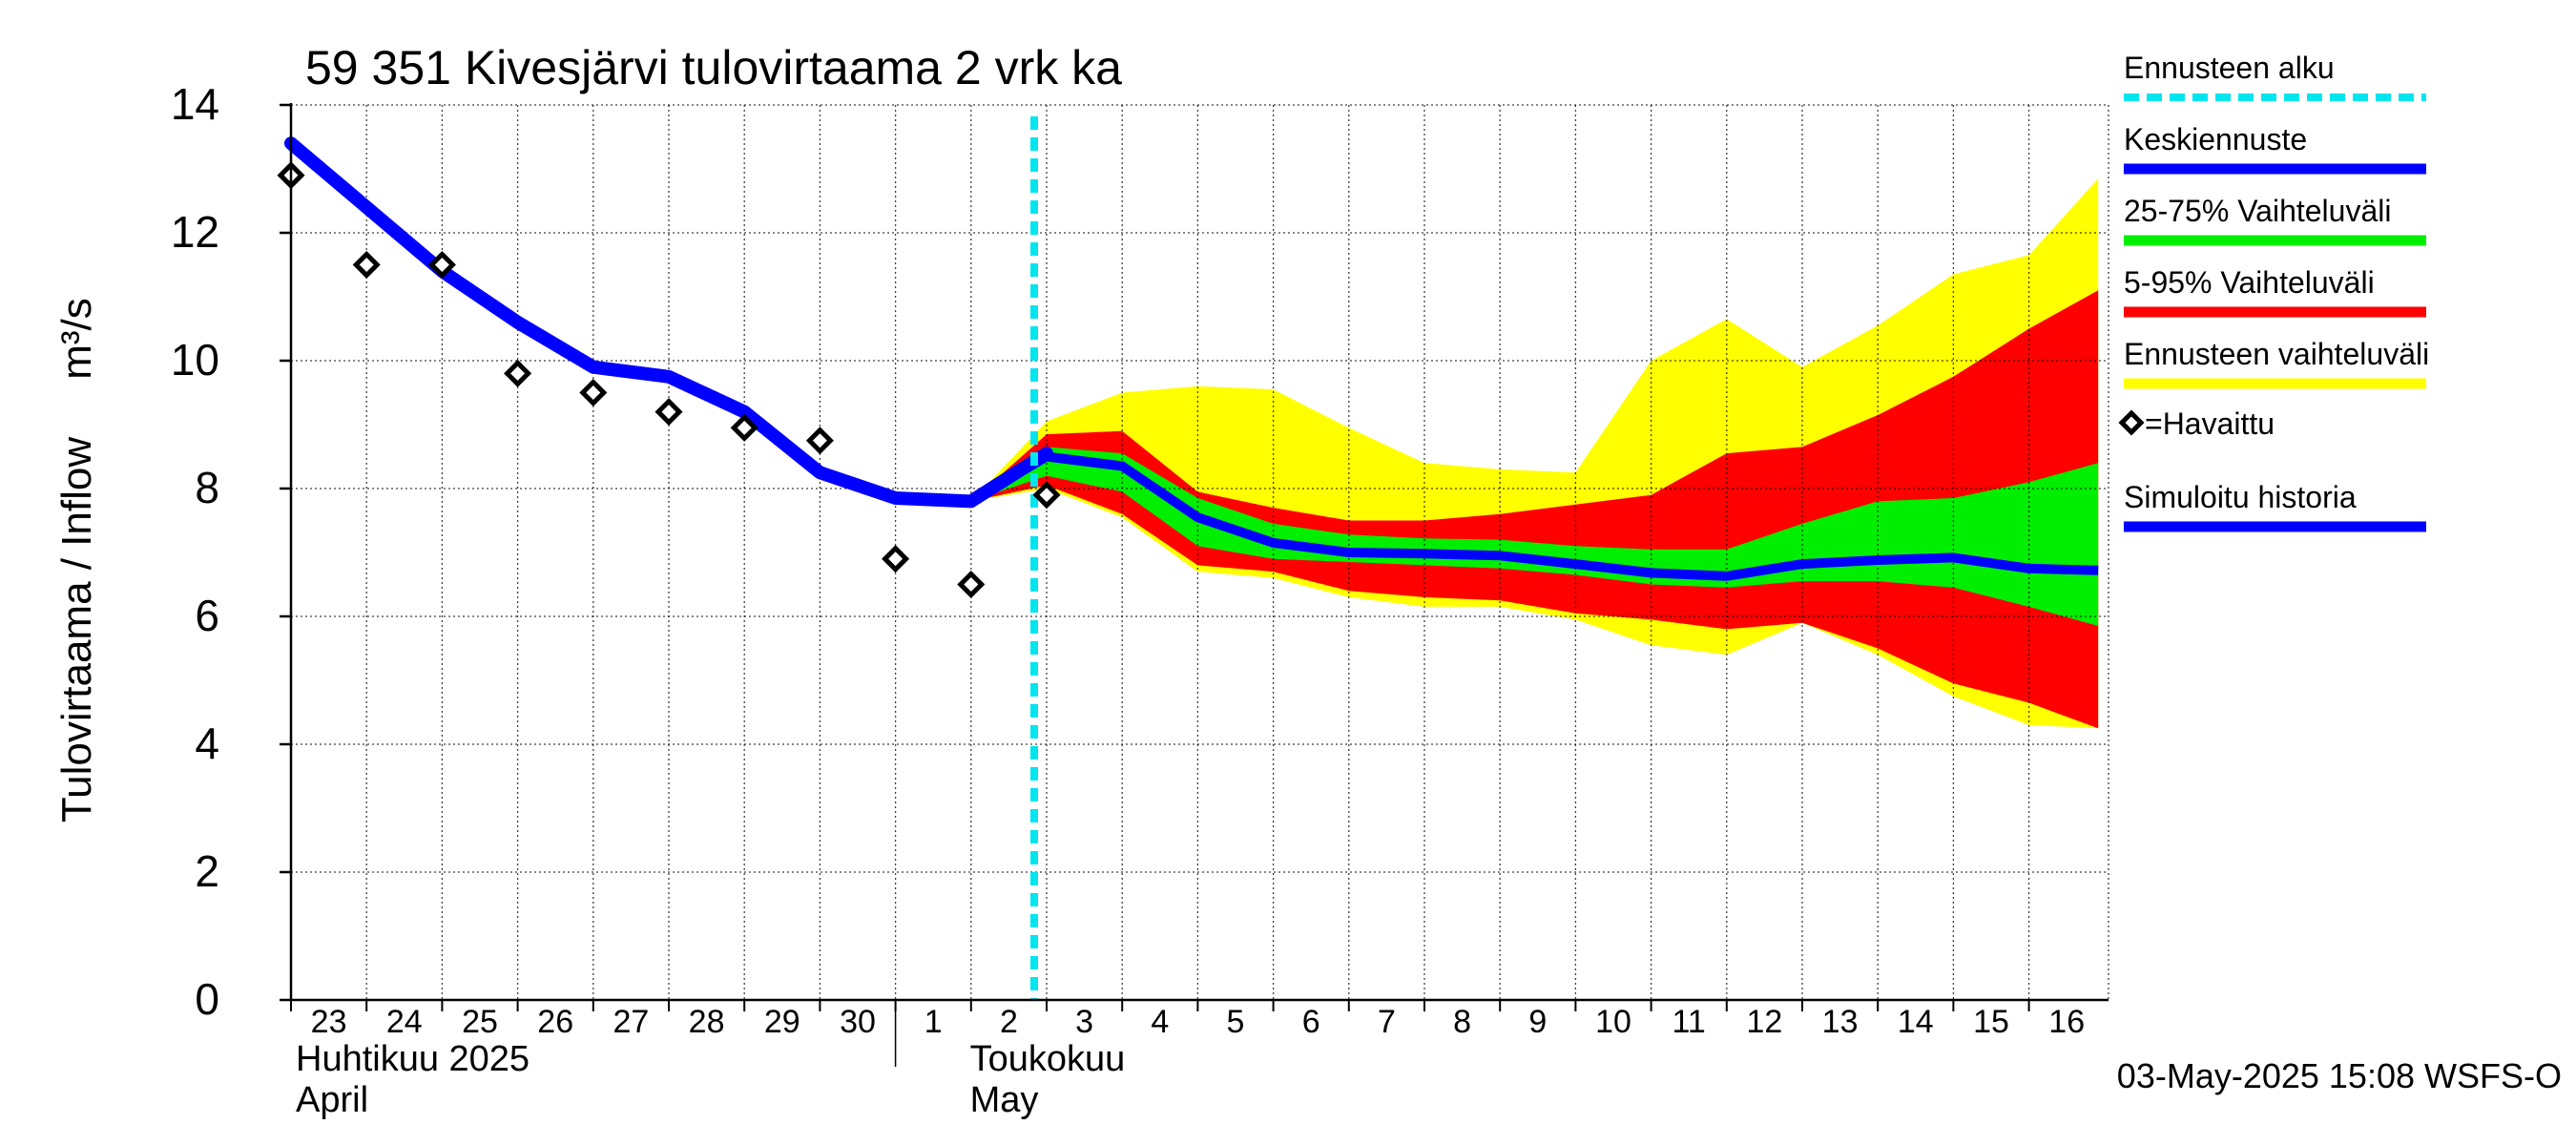 The height and width of the screenshot is (1145, 2576). I want to click on month-label: Huhtikuu 2025, so click(413, 1059).